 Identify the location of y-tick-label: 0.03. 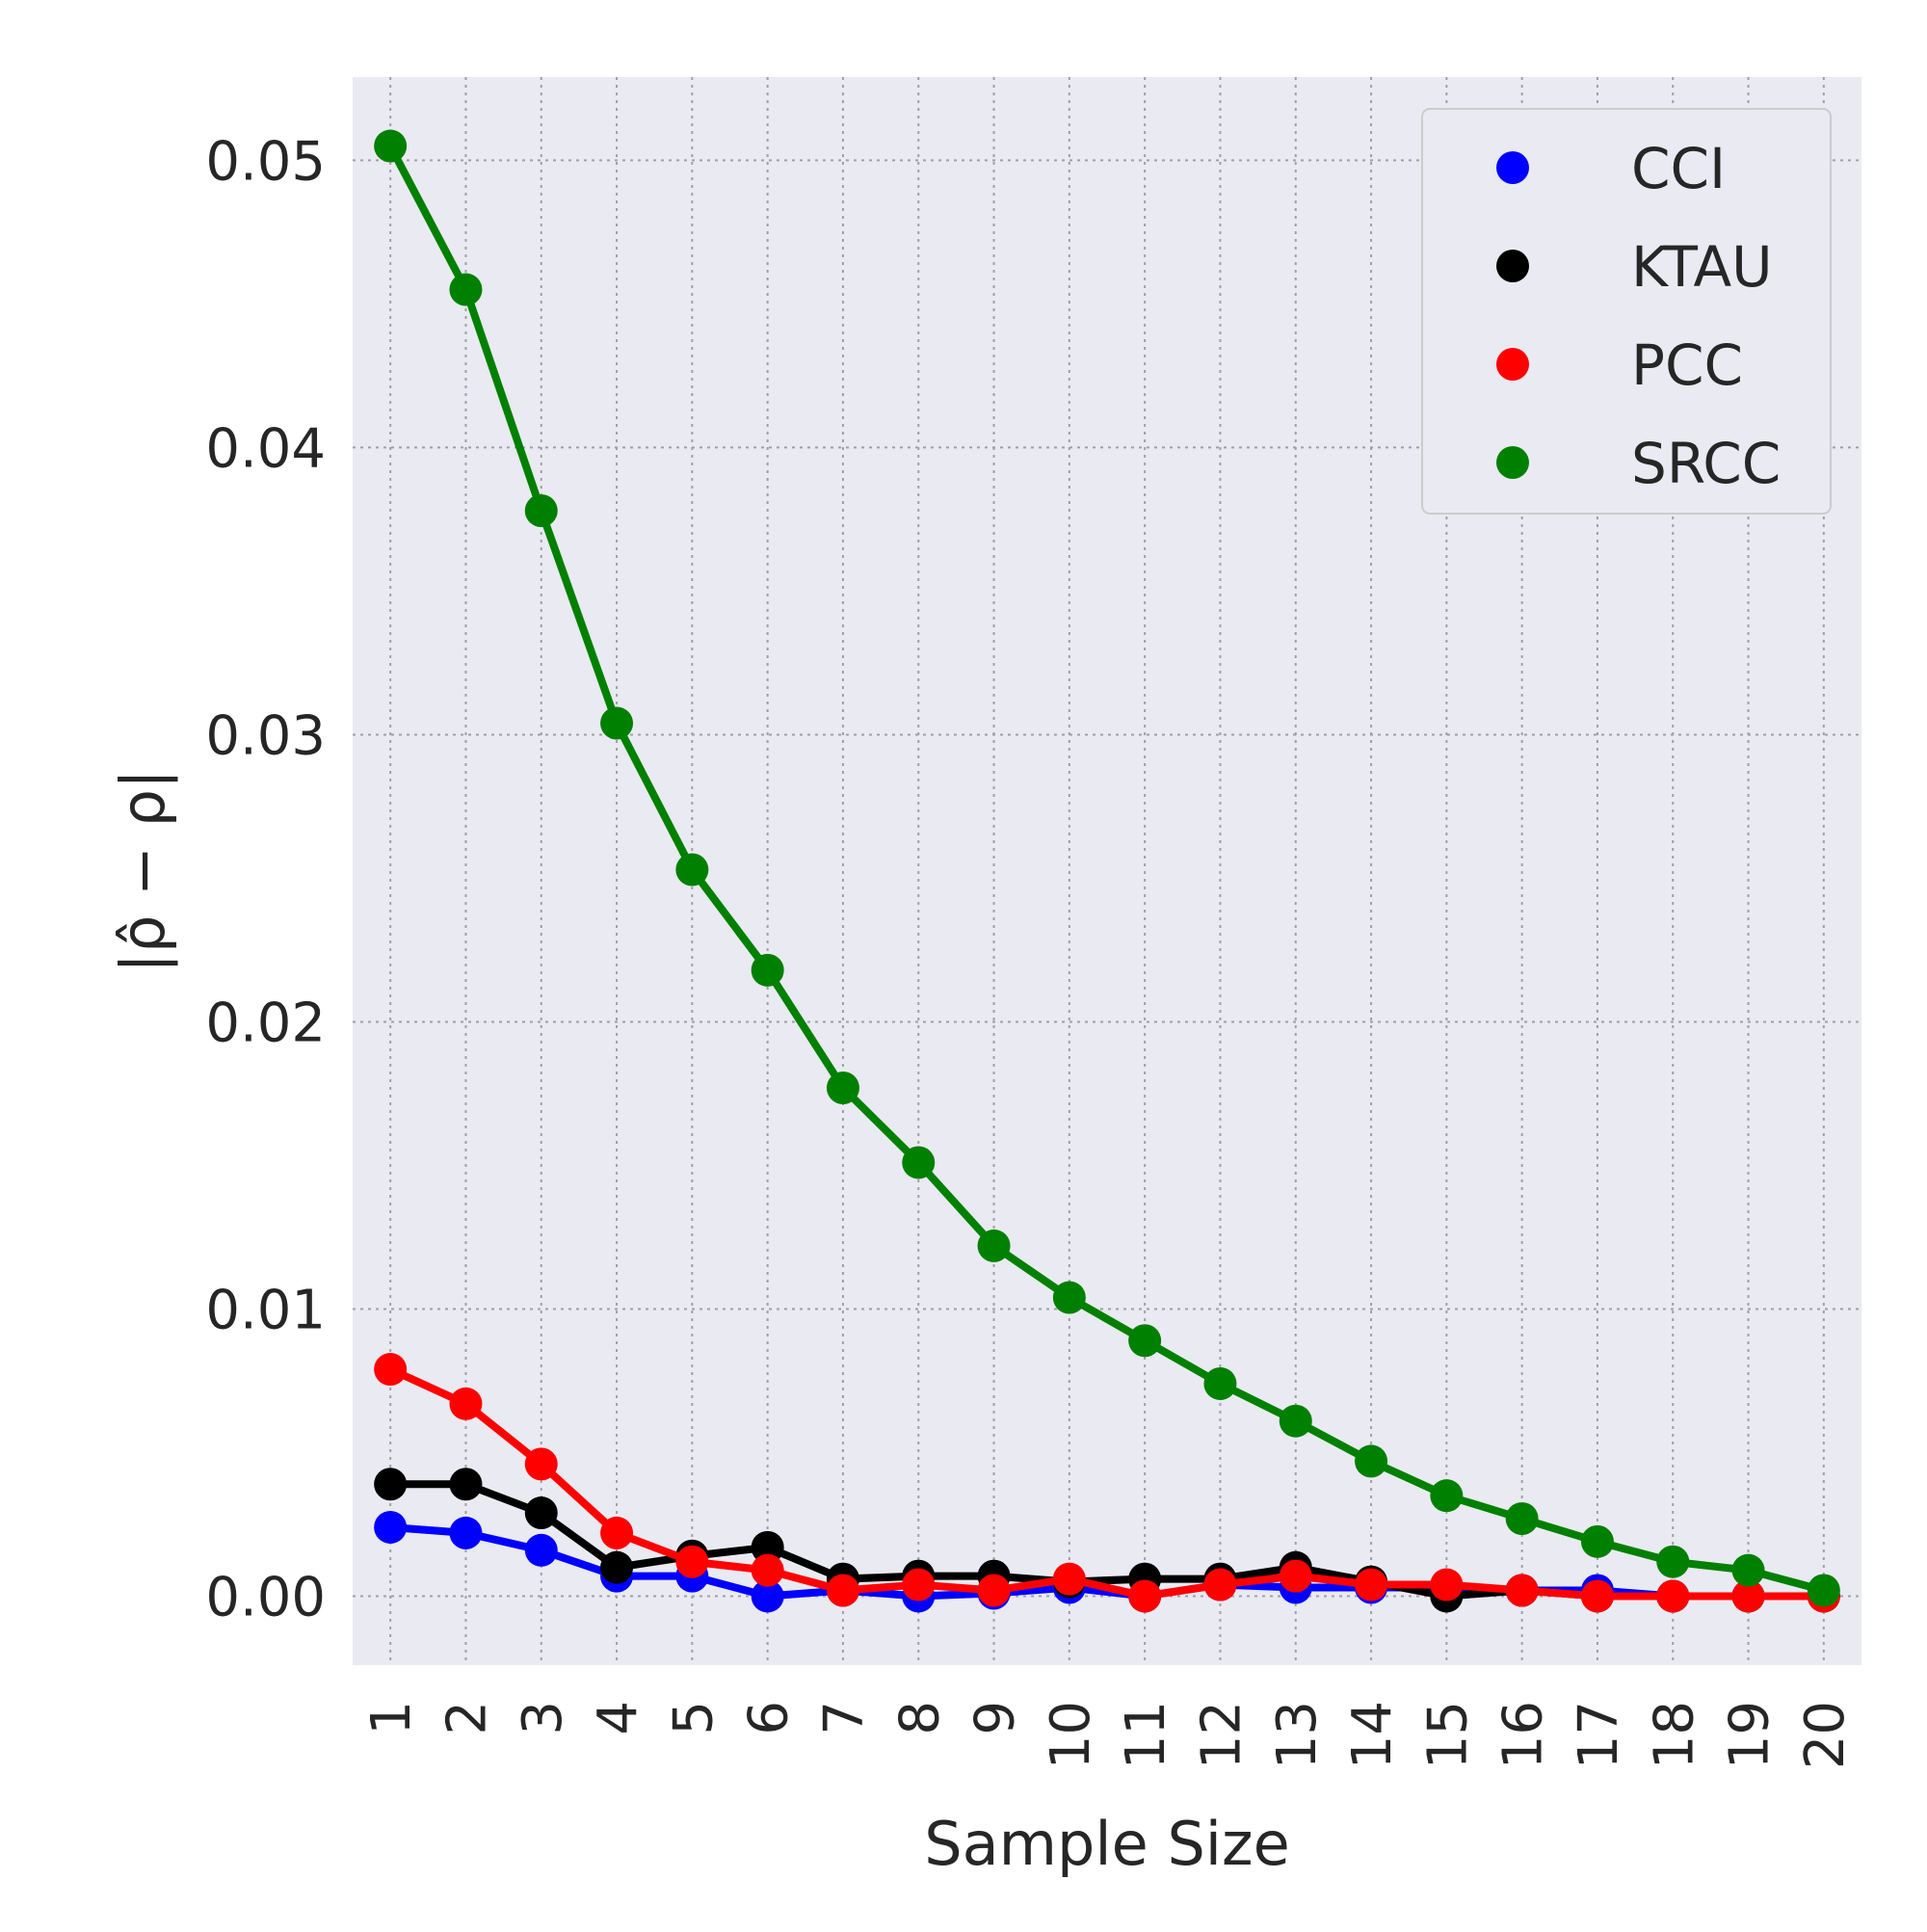
(265, 735).